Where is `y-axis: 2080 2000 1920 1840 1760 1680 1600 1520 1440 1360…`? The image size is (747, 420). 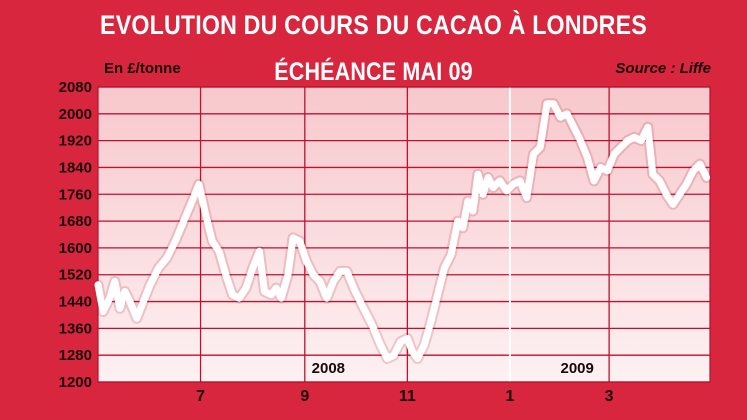
y-axis: 2080 2000 1920 1840 1760 1680 1600 1520 1440 1360… is located at coordinates (75, 235).